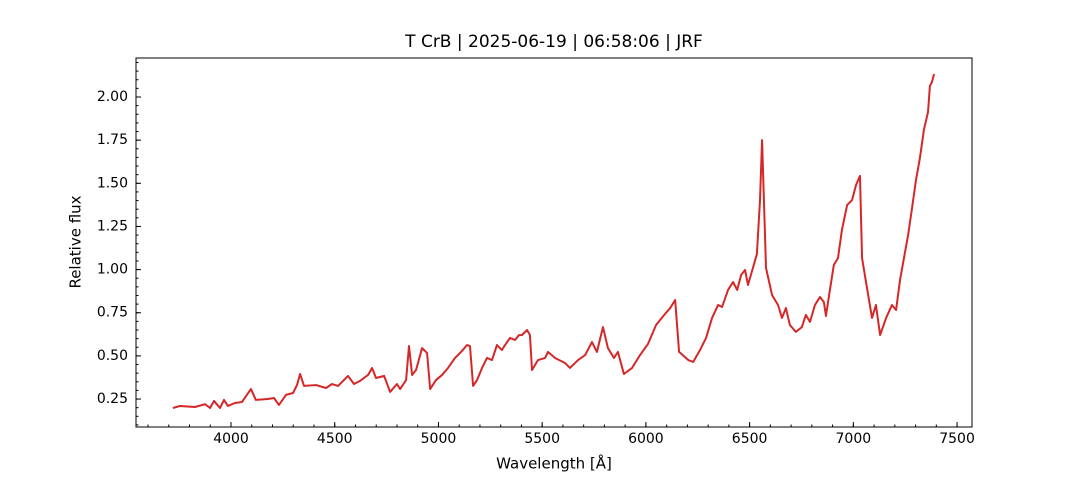 The width and height of the screenshot is (1080, 480). I want to click on x-tick-label: 6500, so click(750, 439).